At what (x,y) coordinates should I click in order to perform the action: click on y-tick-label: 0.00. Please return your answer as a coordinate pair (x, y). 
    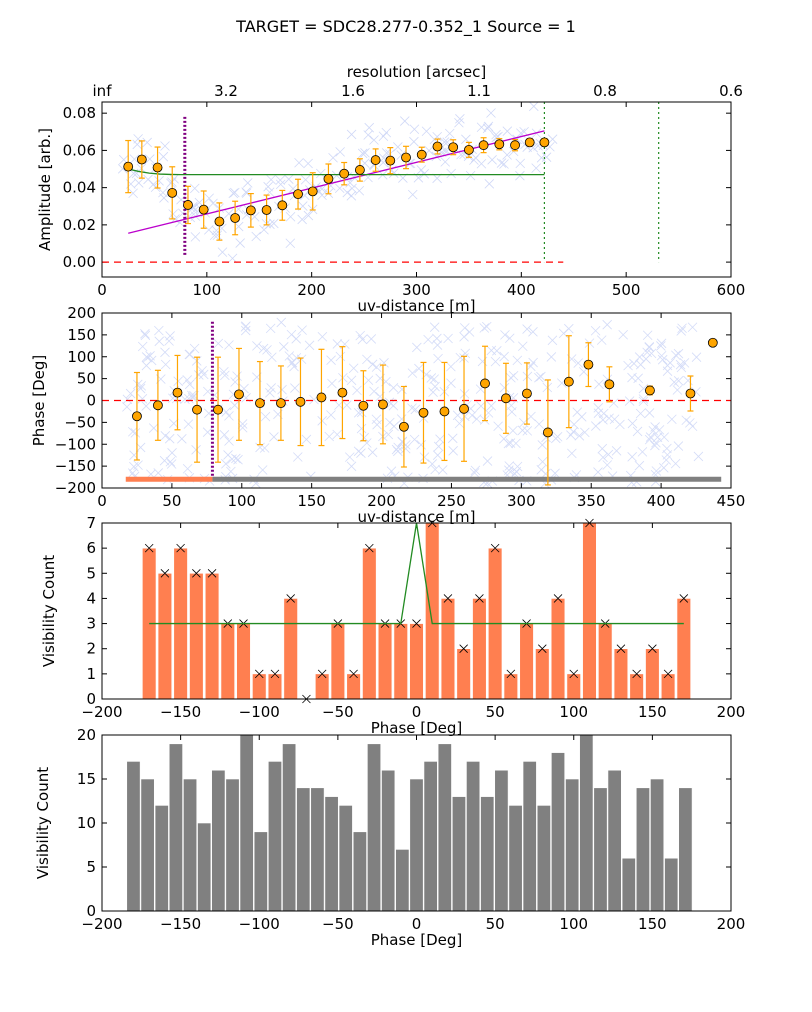
    Looking at the image, I should click on (79, 262).